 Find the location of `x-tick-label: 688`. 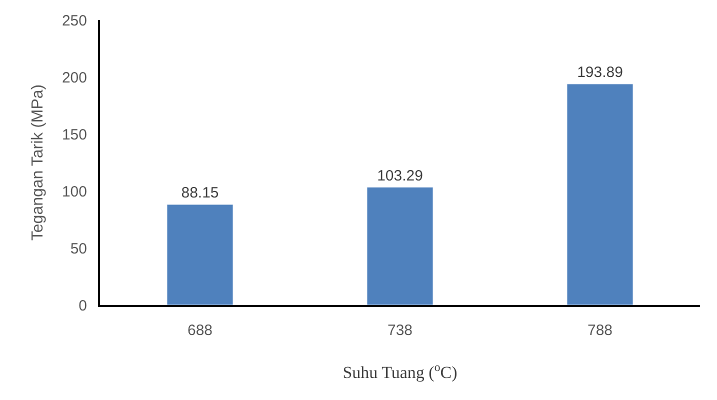

x-tick-label: 688 is located at coordinates (200, 330).